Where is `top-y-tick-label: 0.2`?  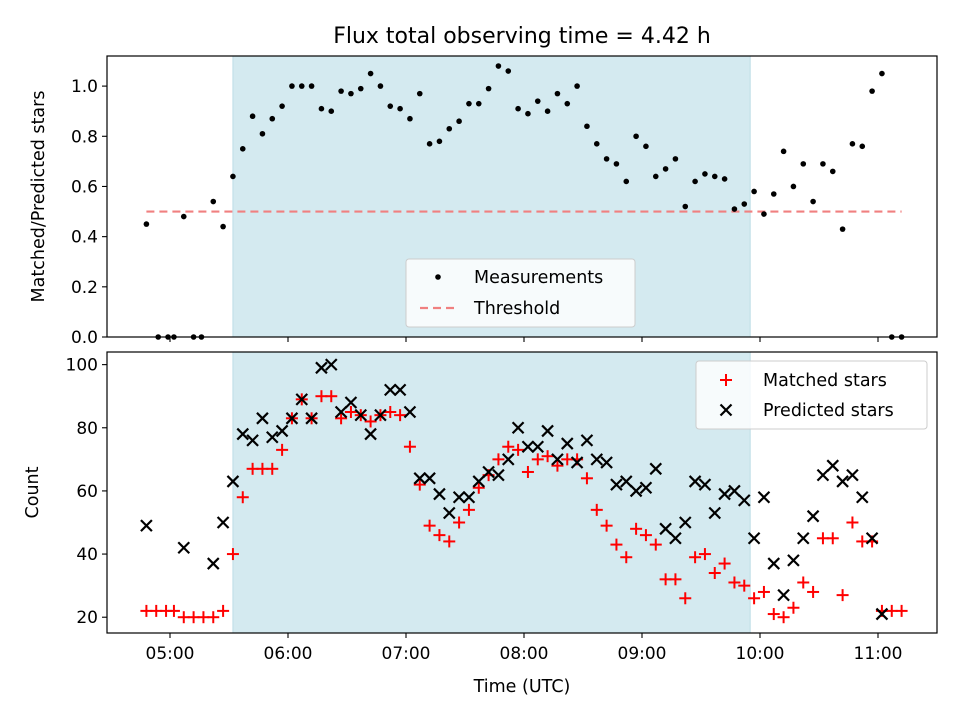
top-y-tick-label: 0.2 is located at coordinates (84, 288).